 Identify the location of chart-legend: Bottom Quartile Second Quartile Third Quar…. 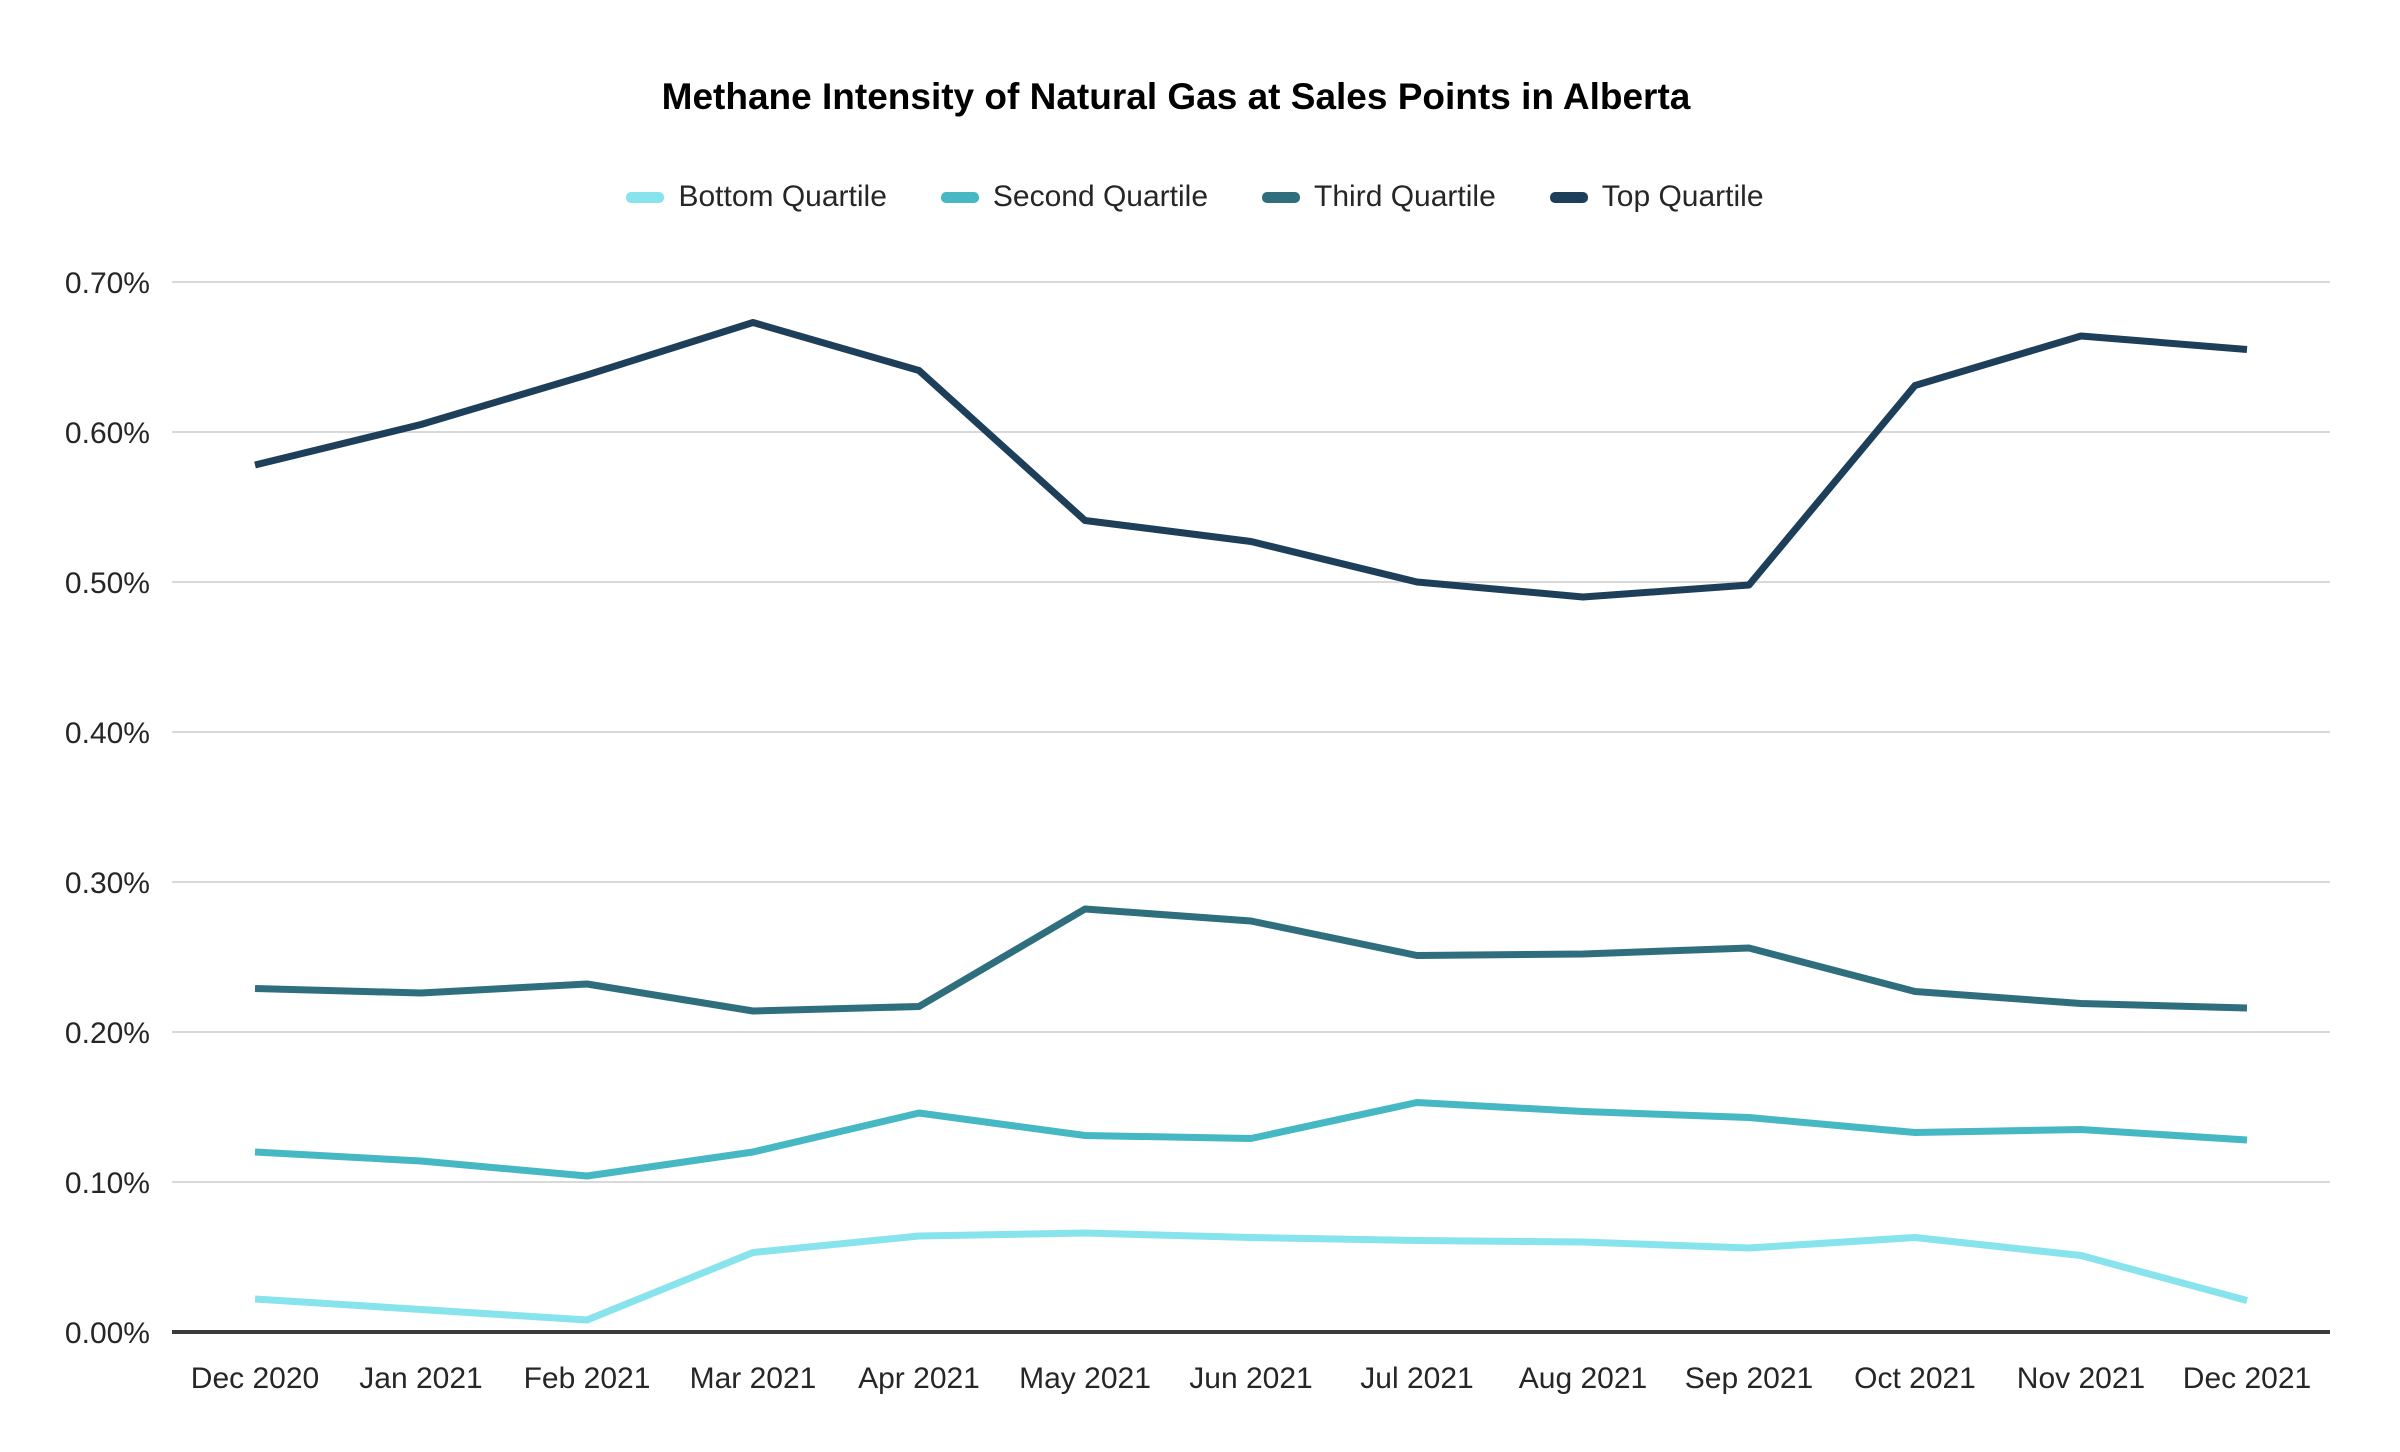
(1195, 197).